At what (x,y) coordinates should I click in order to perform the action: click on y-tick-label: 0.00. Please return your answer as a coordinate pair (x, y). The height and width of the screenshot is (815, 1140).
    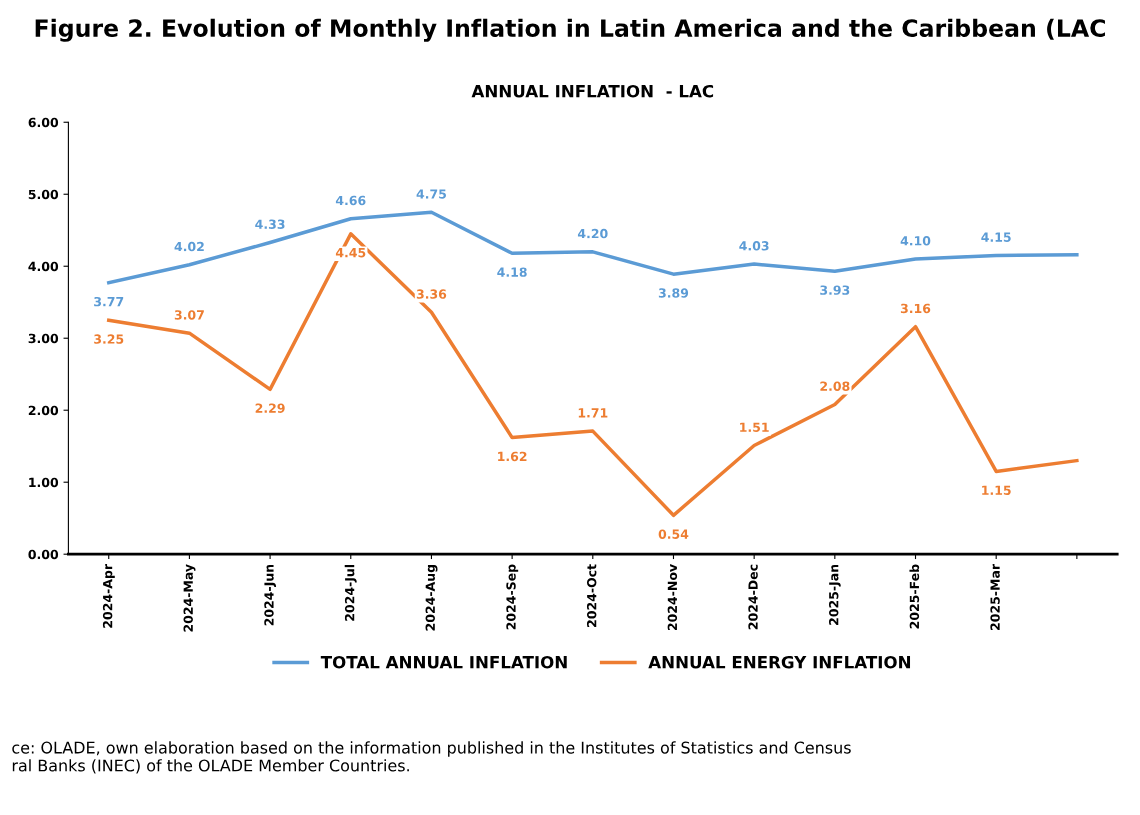
    Looking at the image, I should click on (43, 554).